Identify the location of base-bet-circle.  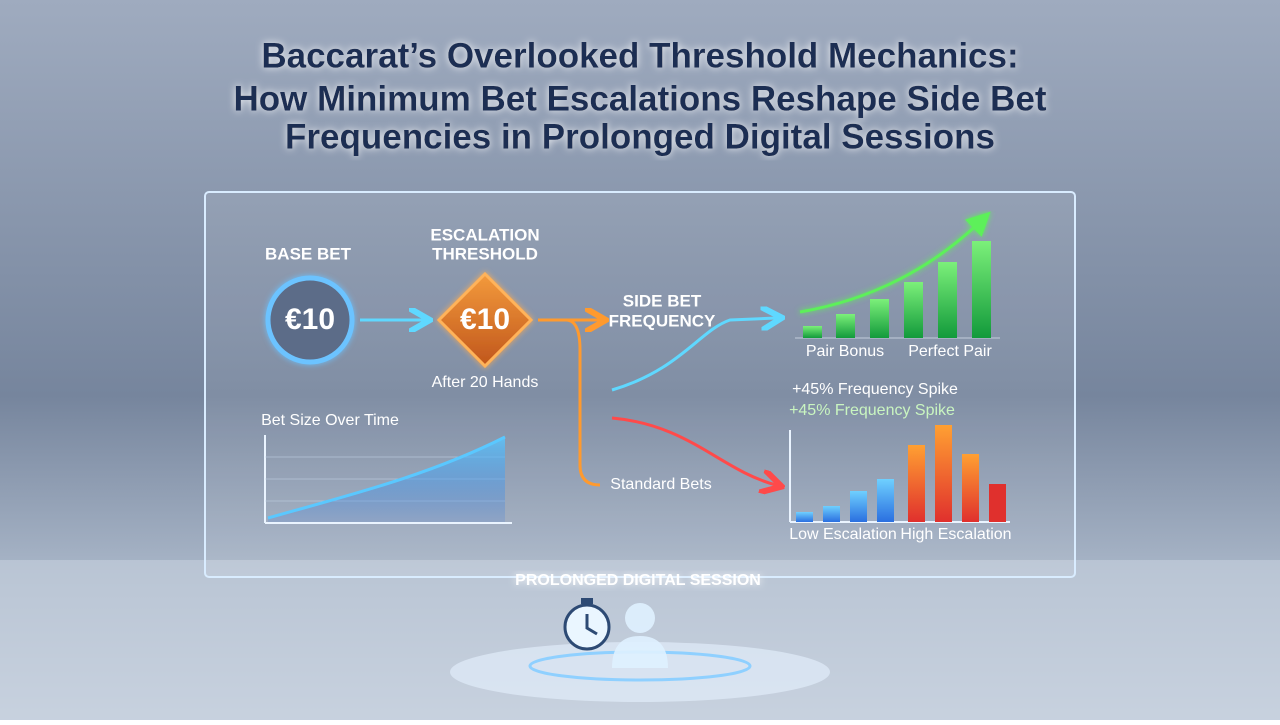
(310, 320).